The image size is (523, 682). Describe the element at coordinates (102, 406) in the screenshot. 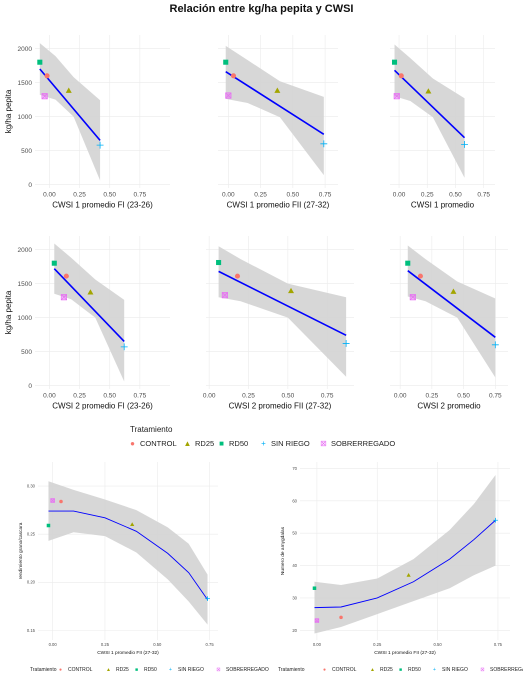

I see `x-axis-label: CWSI 2 promedio FI (23-26)` at that location.